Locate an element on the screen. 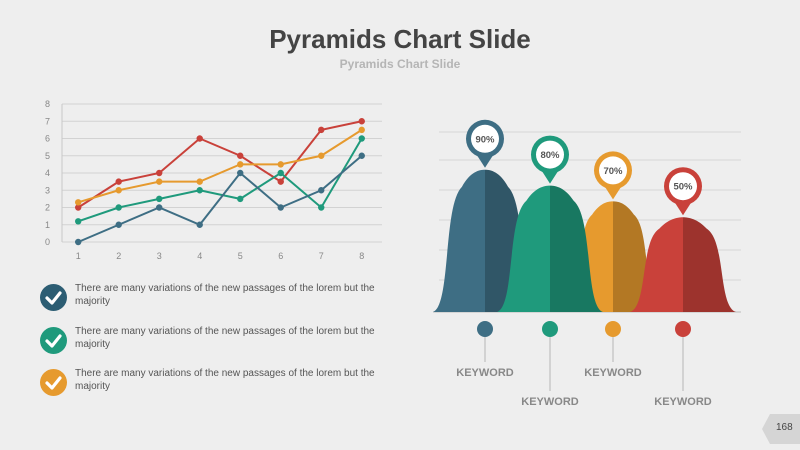  pyramid-bar-4-right is located at coordinates (709, 264).